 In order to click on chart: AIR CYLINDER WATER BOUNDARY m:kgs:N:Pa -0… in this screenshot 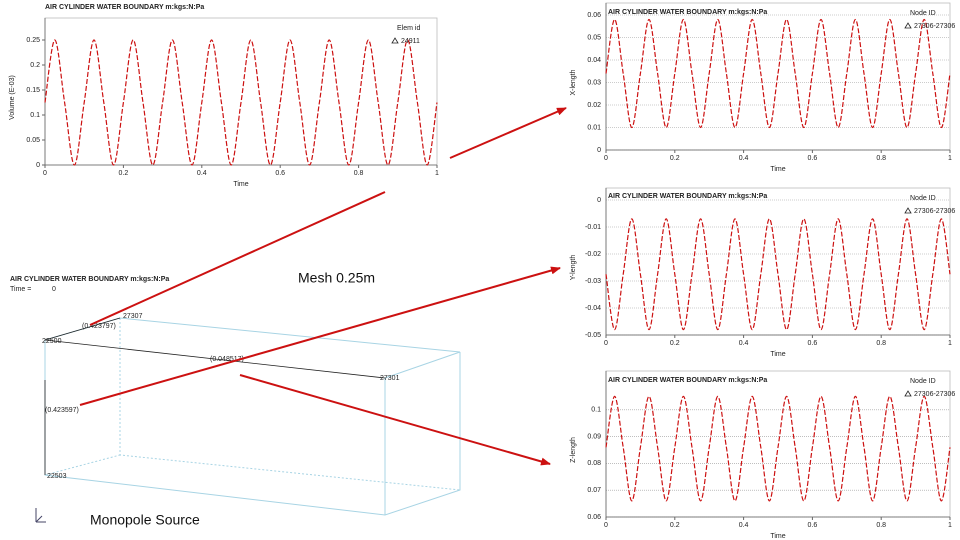, I will do `click(762, 272)`.